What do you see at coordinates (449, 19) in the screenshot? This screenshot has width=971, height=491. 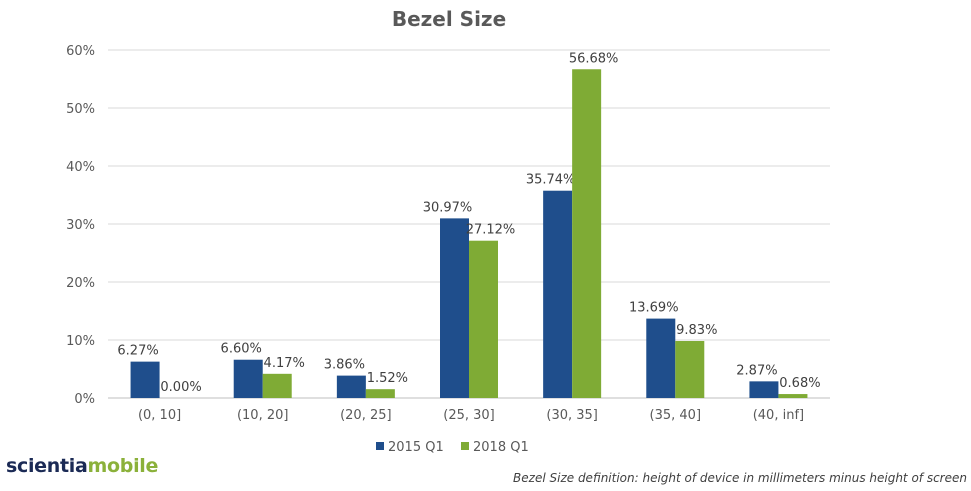 I see `chart-title: Bezel Size` at bounding box center [449, 19].